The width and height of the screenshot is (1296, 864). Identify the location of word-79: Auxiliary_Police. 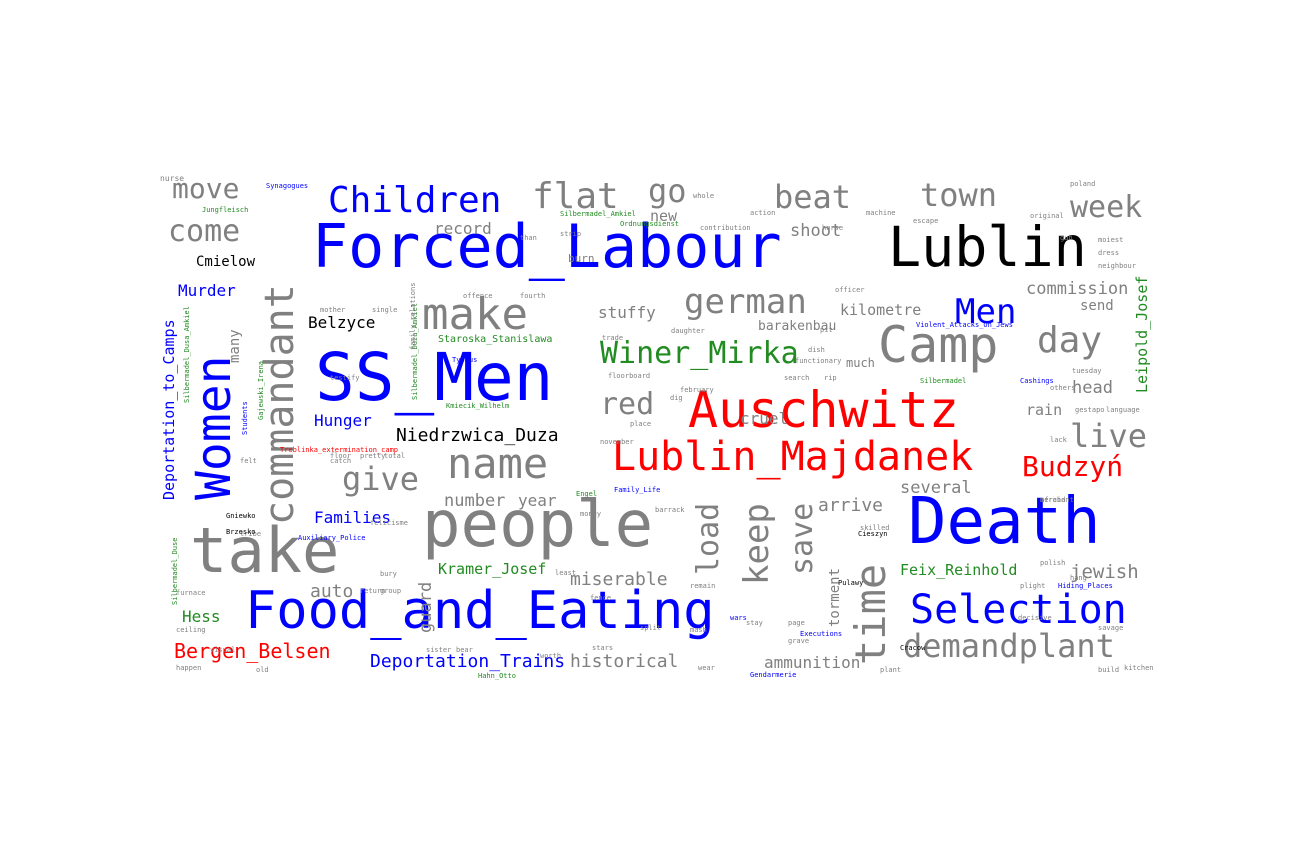
(332, 538).